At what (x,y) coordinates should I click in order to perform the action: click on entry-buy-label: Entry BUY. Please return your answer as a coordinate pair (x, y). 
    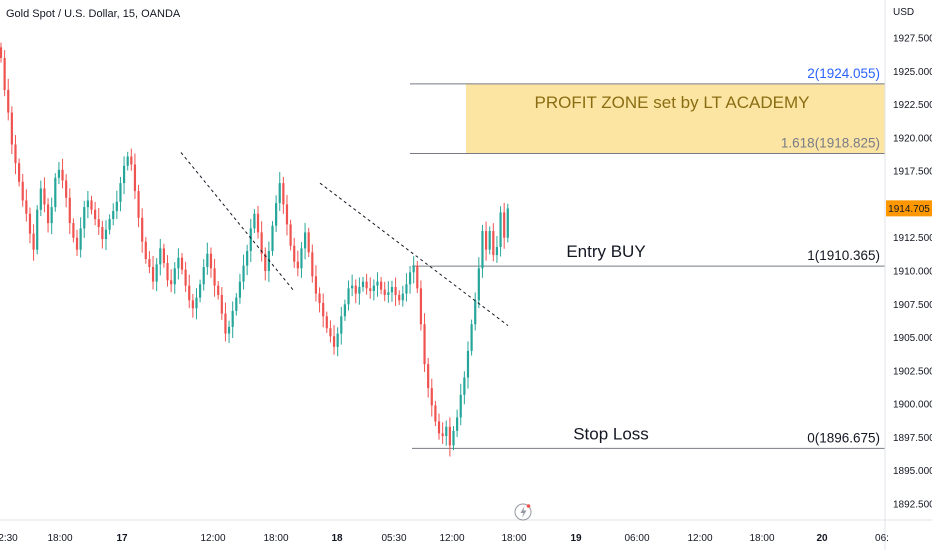
    Looking at the image, I should click on (605, 251).